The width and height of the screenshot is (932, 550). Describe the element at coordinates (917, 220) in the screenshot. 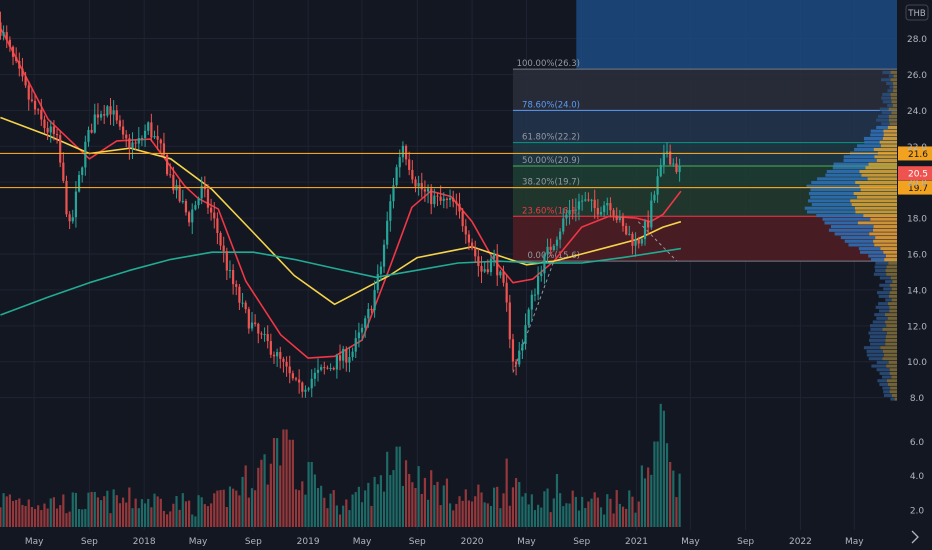

I see `price-axis-tick: 18.0` at that location.